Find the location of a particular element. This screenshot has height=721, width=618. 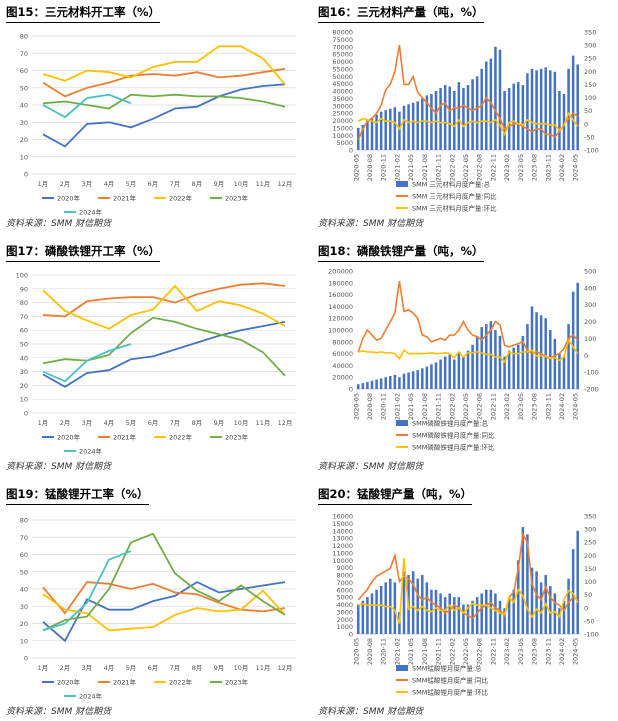

y-tick-label: 10 is located at coordinates (24, 157).